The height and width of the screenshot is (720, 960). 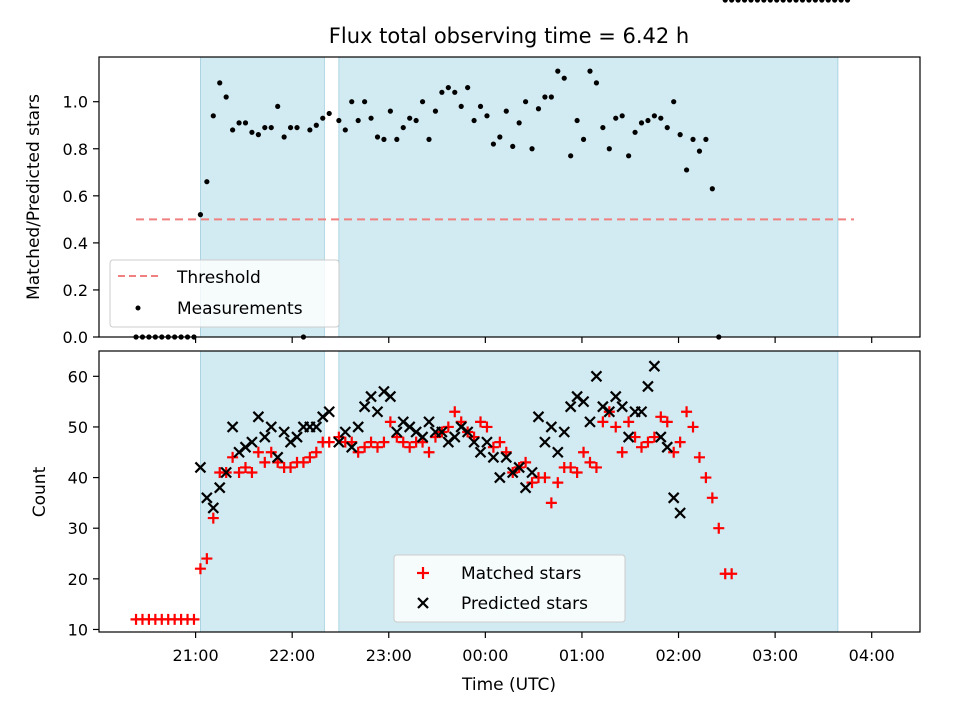 I want to click on y-tick-label: 10, so click(x=78, y=629).